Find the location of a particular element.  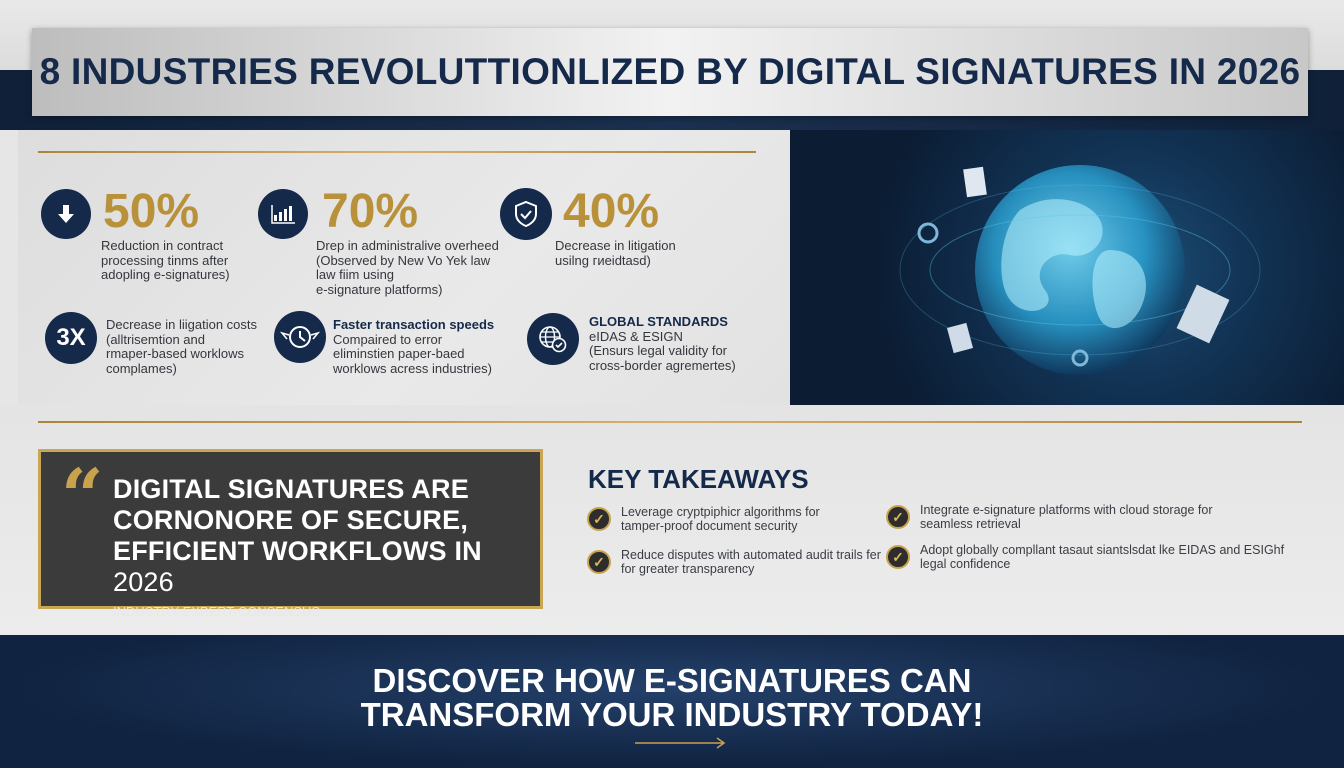

globe-check-icon is located at coordinates (553, 339).